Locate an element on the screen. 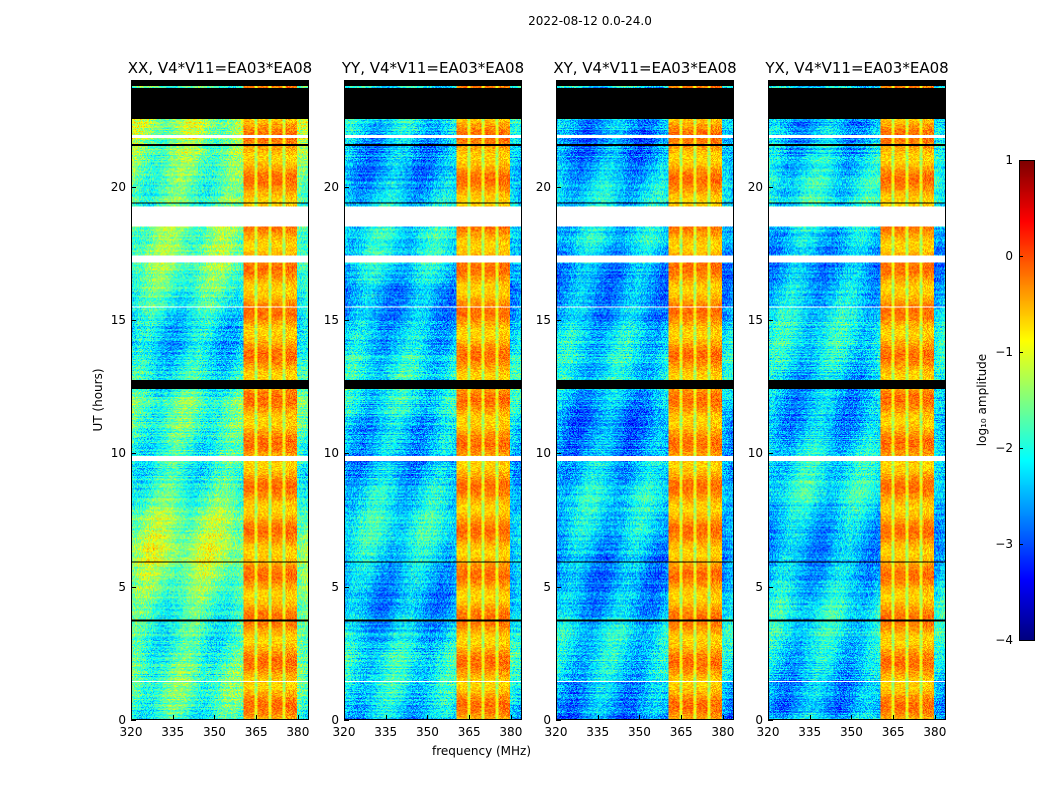 This screenshot has width=1050, height=800. panel-title: YY, V4*V11=EA03*EA08 is located at coordinates (433, 68).